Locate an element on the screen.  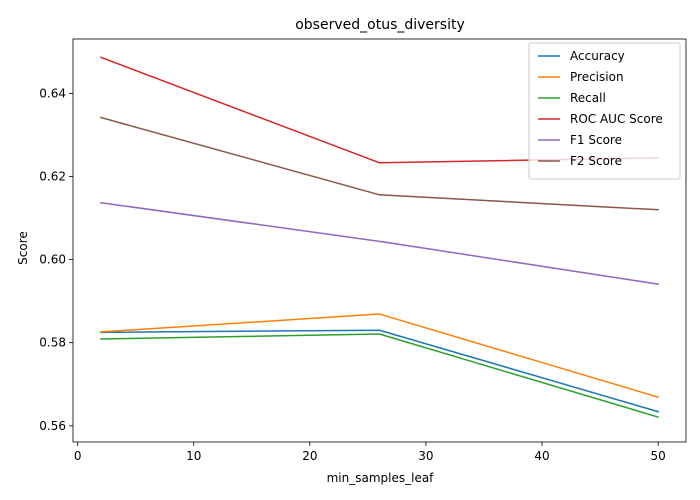
y-tick-label: 0.62 is located at coordinates (52, 177).